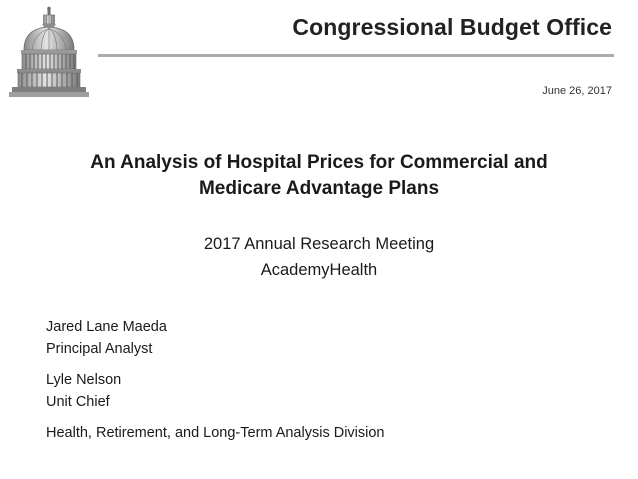  Describe the element at coordinates (215, 338) in the screenshot. I see `author-block: Jared Lane Maeda Principal Analyst` at that location.